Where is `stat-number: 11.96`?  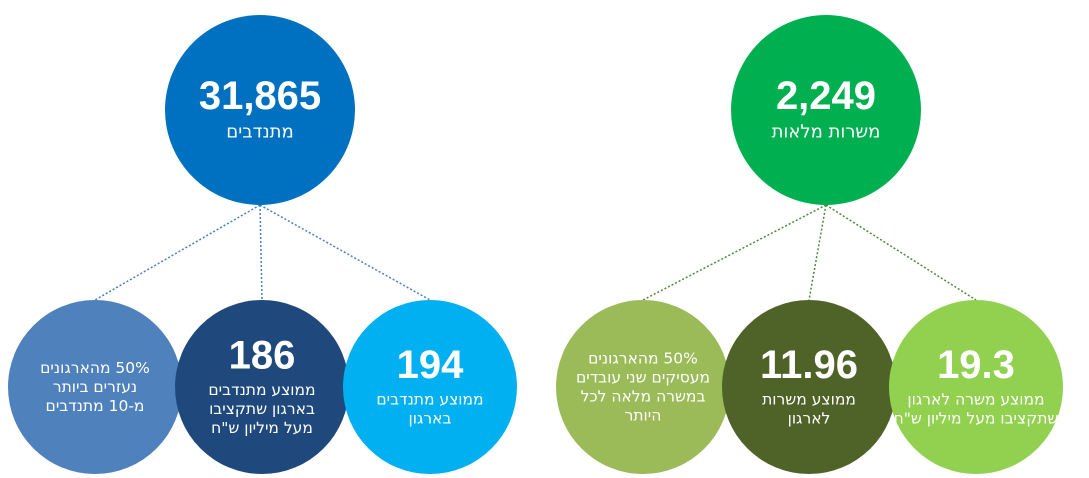
stat-number: 11.96 is located at coordinates (809, 365).